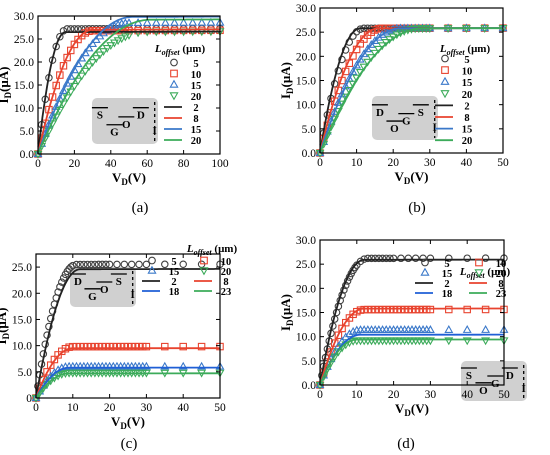 Image resolution: width=550 pixels, height=455 pixels. What do you see at coordinates (100, 116) in the screenshot?
I see `inset-label: S` at bounding box center [100, 116].